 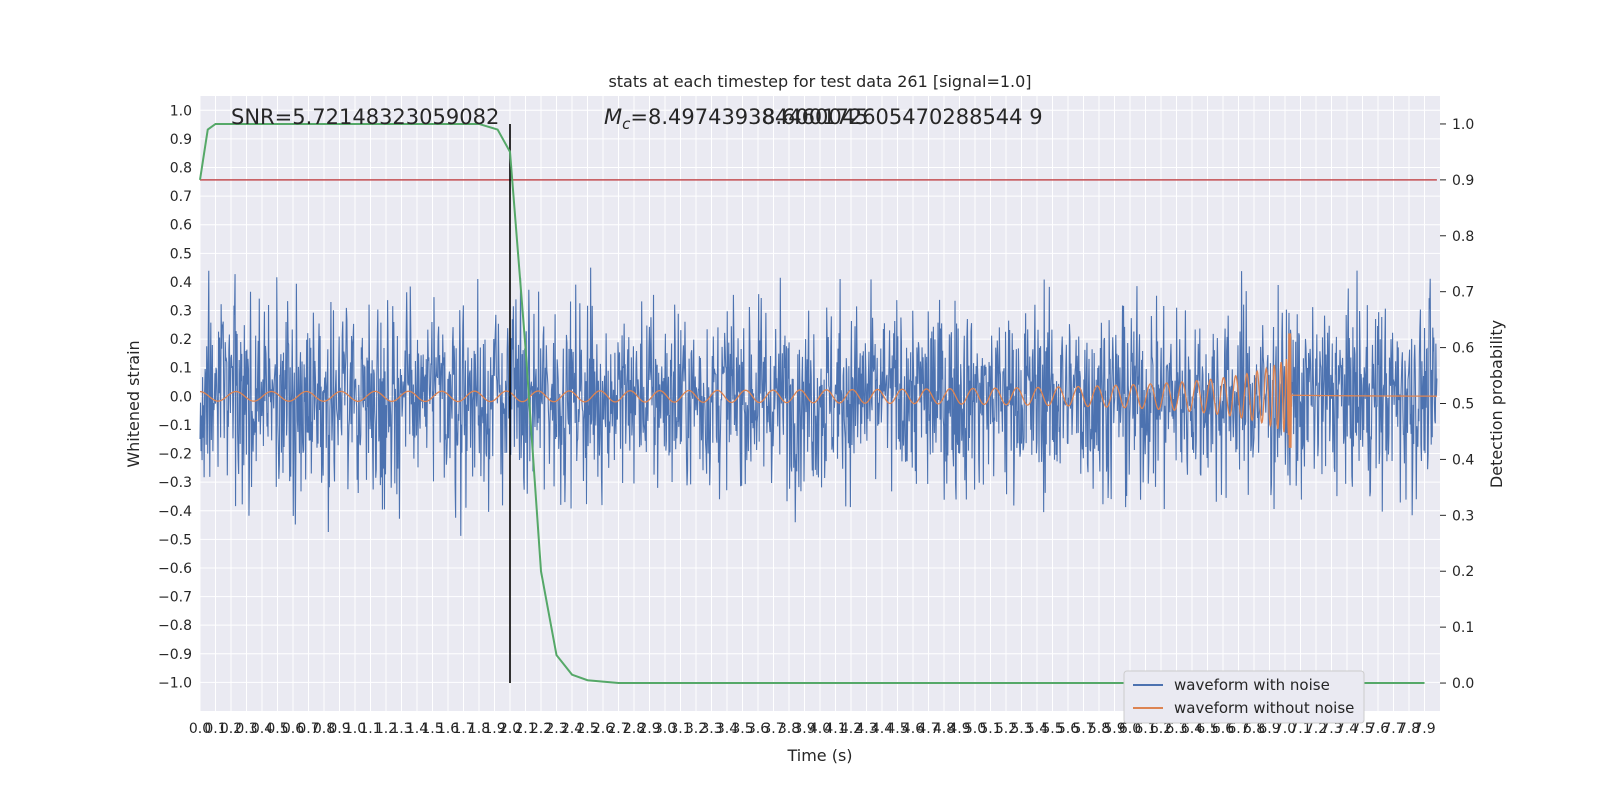 I want to click on chirp-series, so click(x=818, y=390).